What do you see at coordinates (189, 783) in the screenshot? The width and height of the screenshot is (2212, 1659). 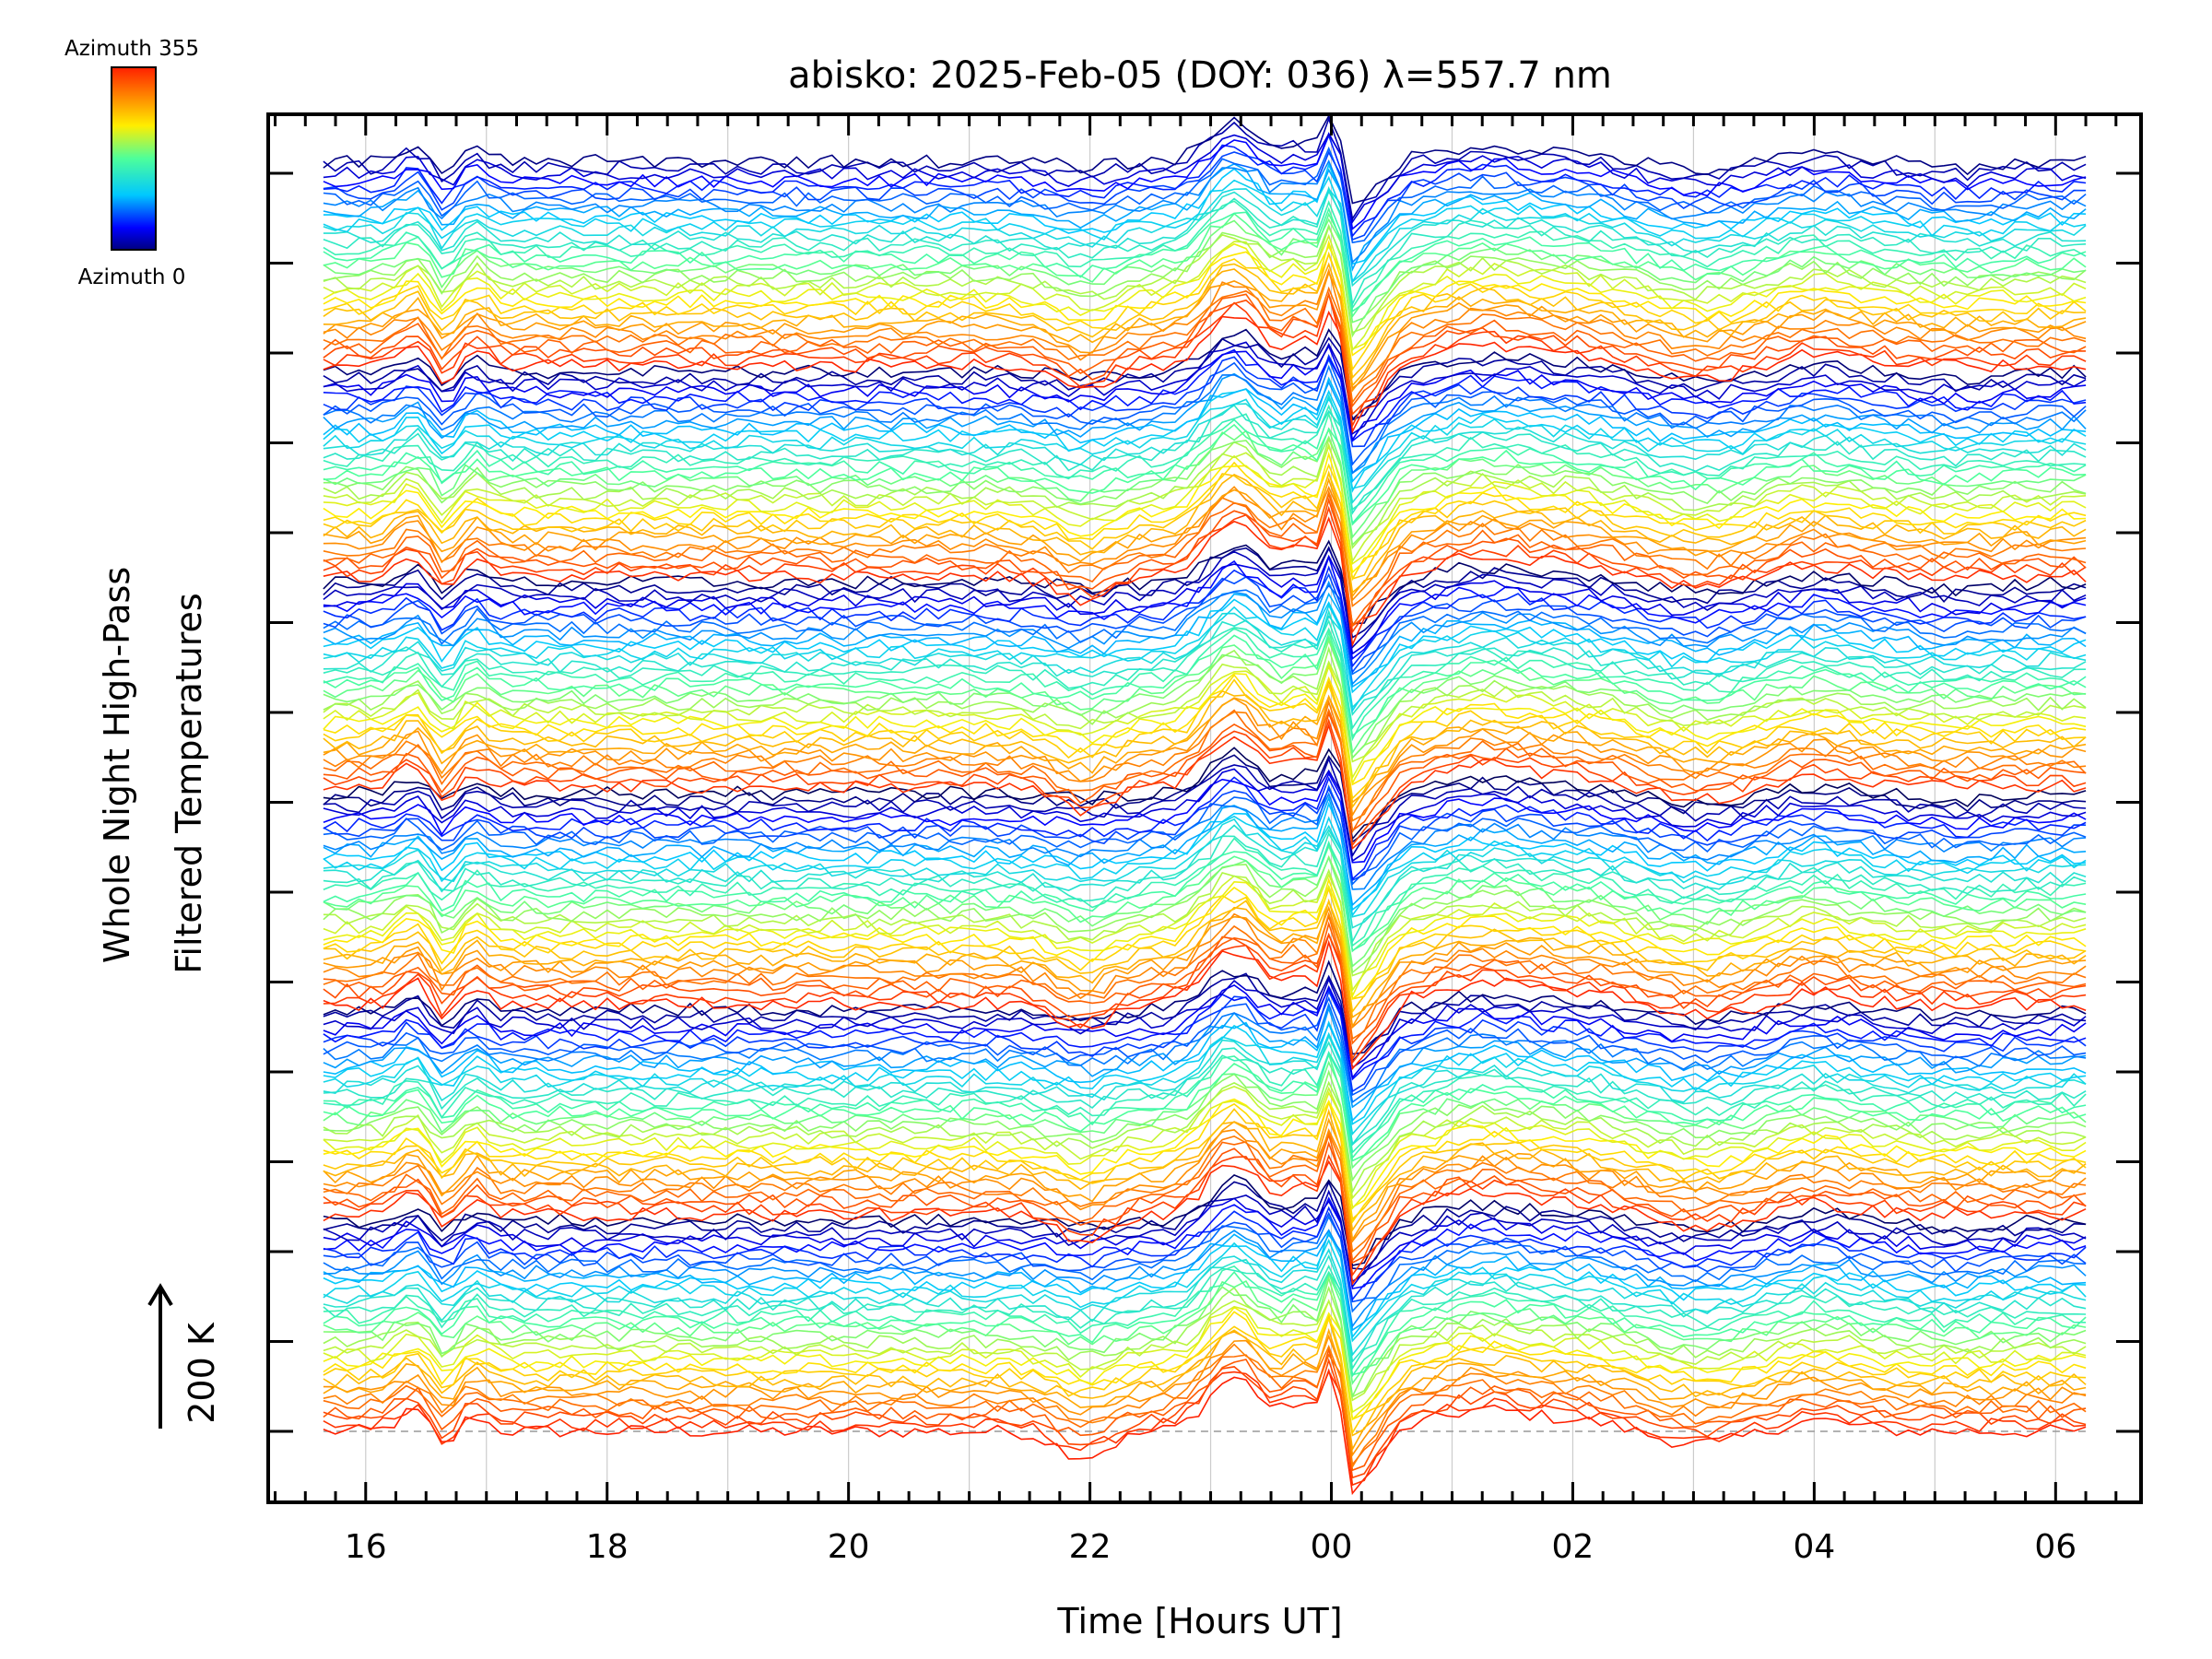 I see `y-axis-label-line2: Filtered Temperatures` at bounding box center [189, 783].